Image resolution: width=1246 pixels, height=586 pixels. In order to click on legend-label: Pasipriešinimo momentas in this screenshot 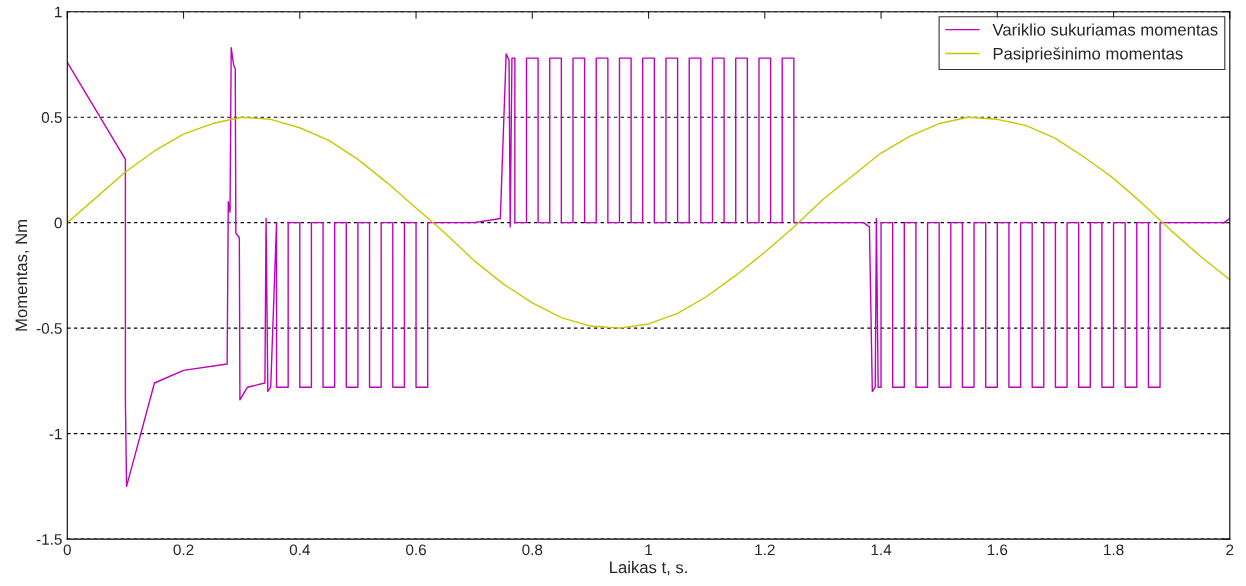, I will do `click(1088, 55)`.